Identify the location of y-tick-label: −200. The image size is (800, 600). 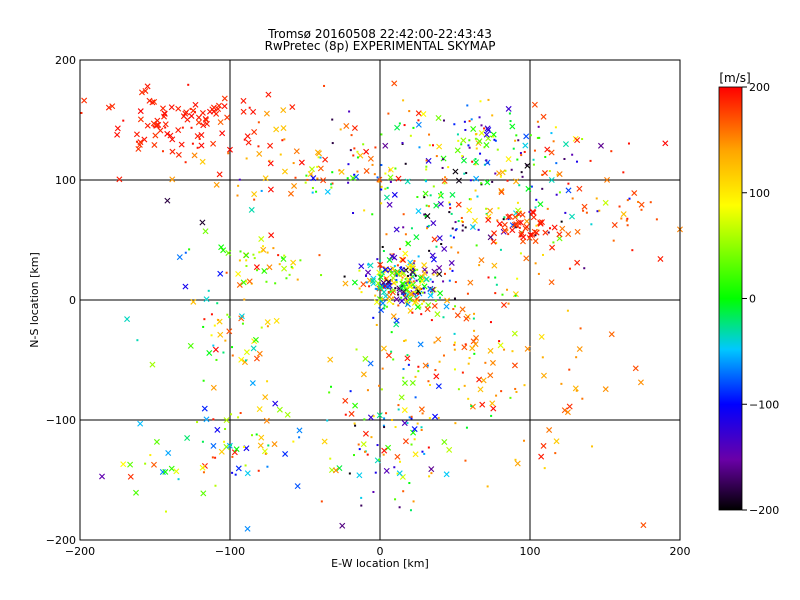
(61, 540).